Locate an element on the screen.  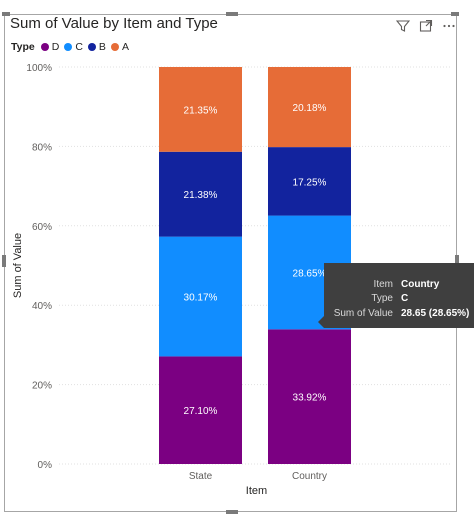
resize-handle-top-left is located at coordinates (6, 14).